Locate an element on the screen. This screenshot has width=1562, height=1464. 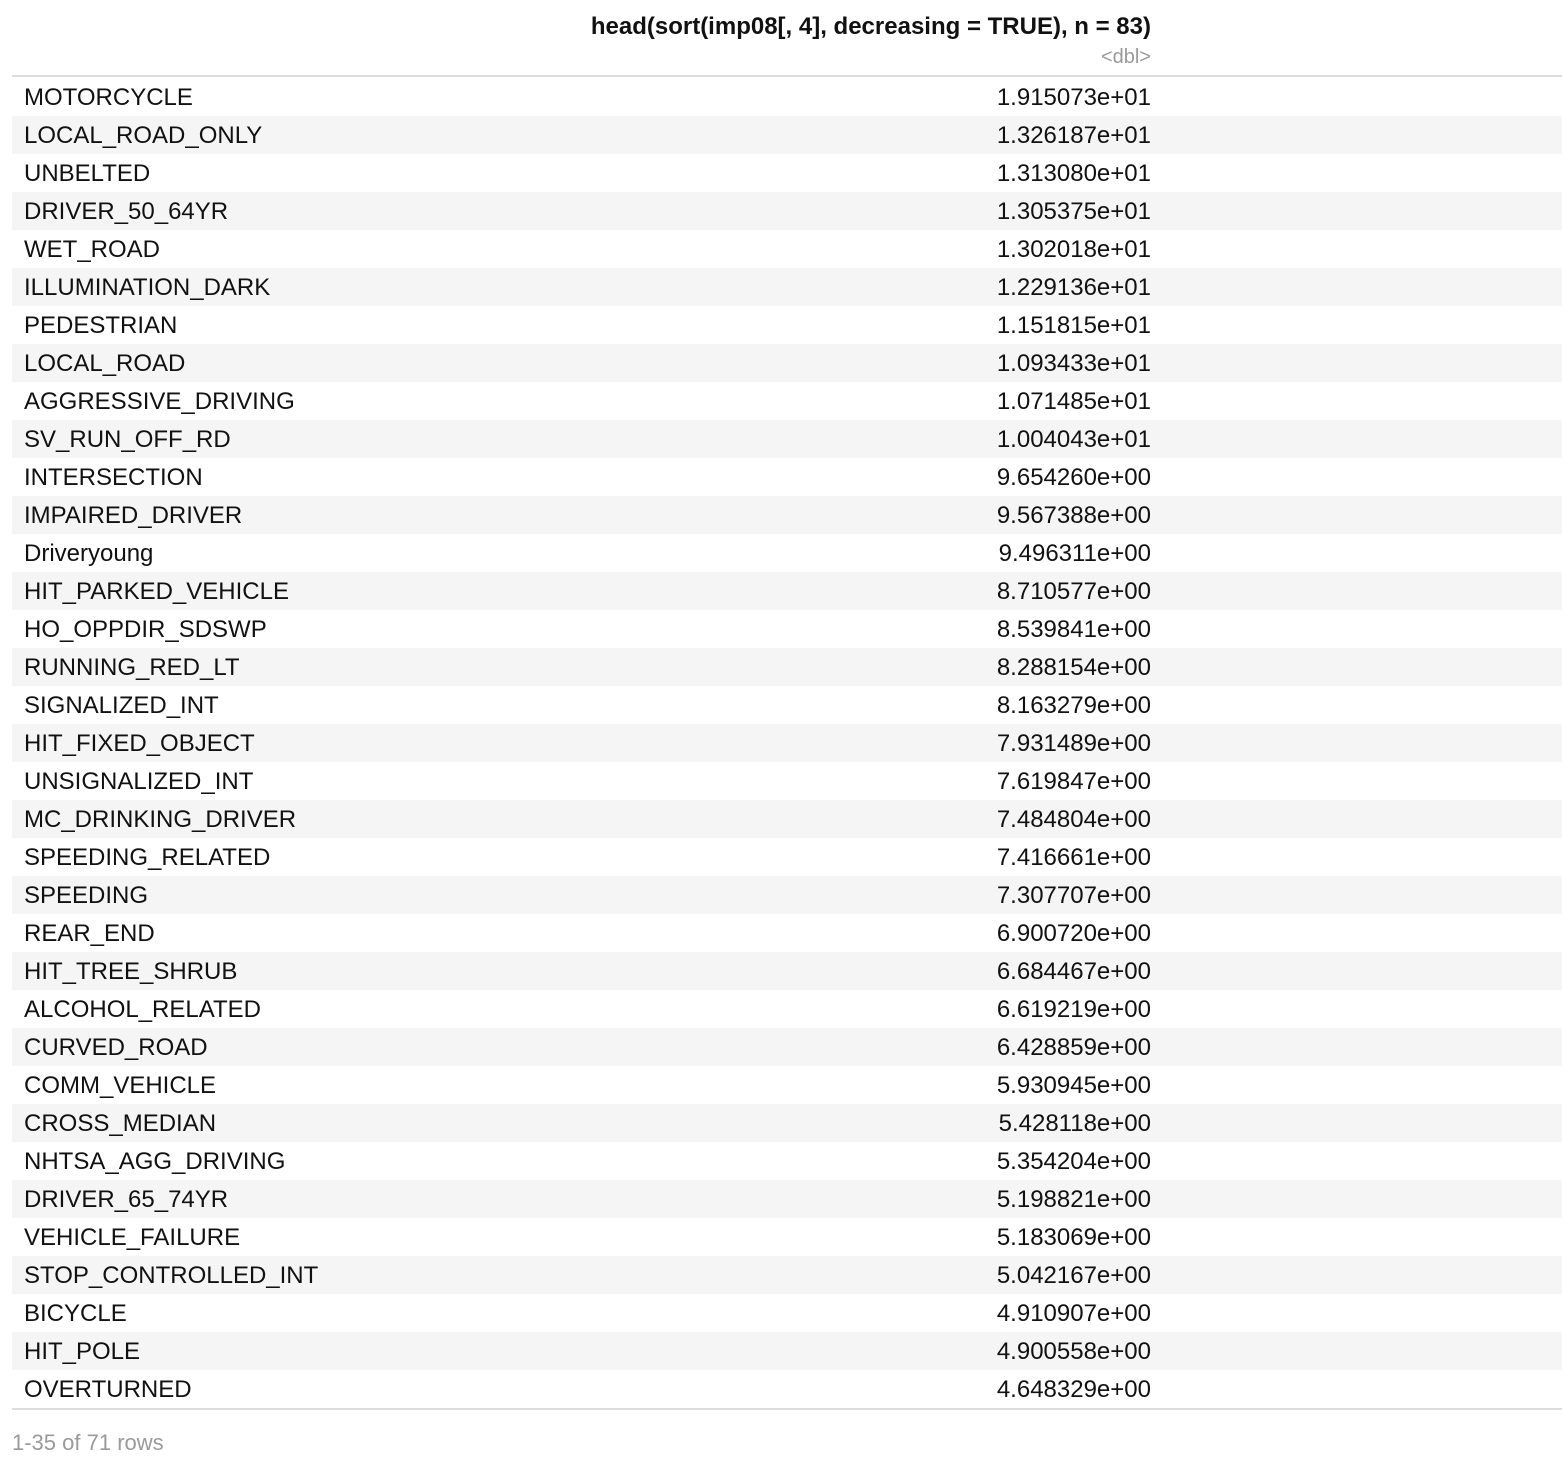
row-name-cell: DRIVER_50_64YR is located at coordinates (126, 211).